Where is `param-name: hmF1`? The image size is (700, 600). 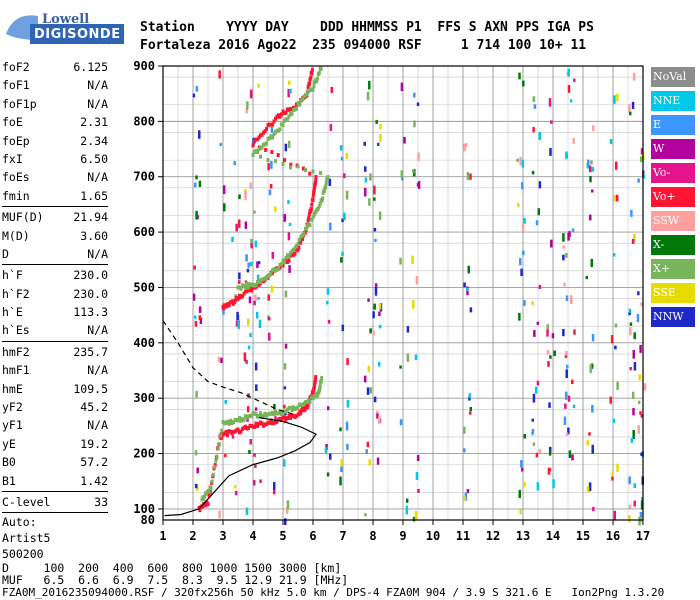 param-name: hmF1 is located at coordinates (16, 370).